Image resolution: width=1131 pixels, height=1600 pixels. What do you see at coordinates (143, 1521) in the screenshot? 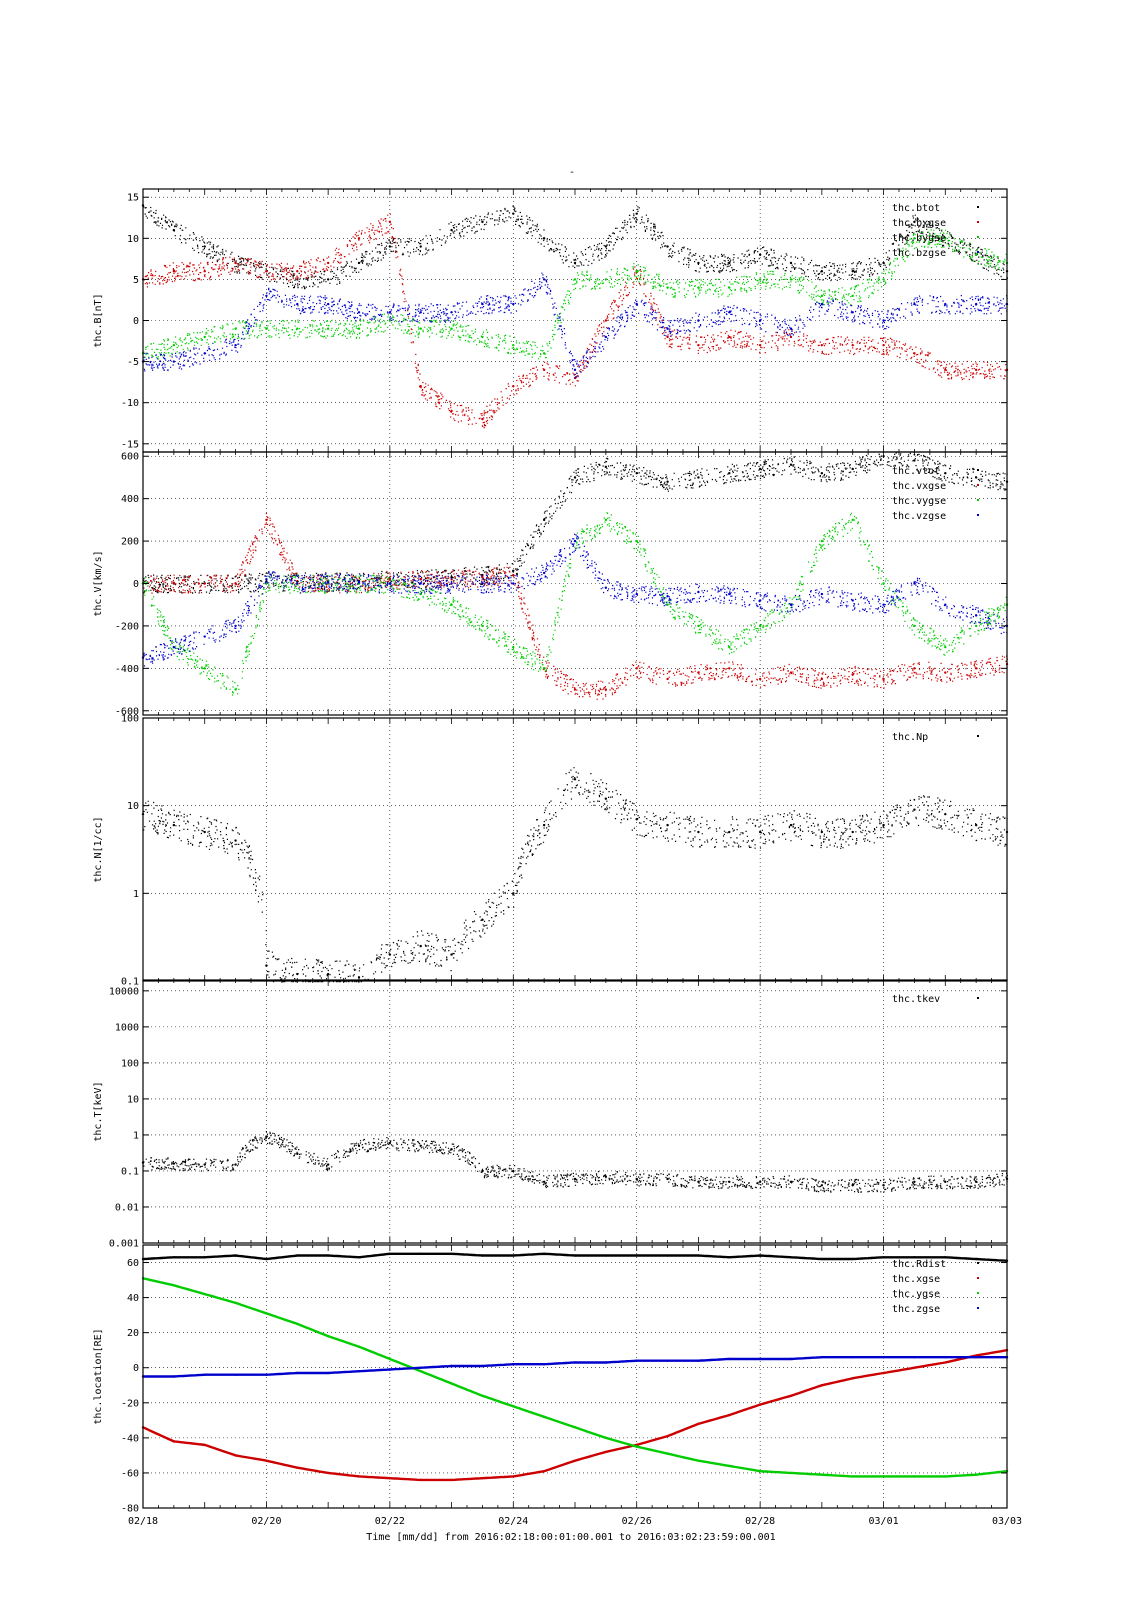
I see `x-tick-label: 02/18` at bounding box center [143, 1521].